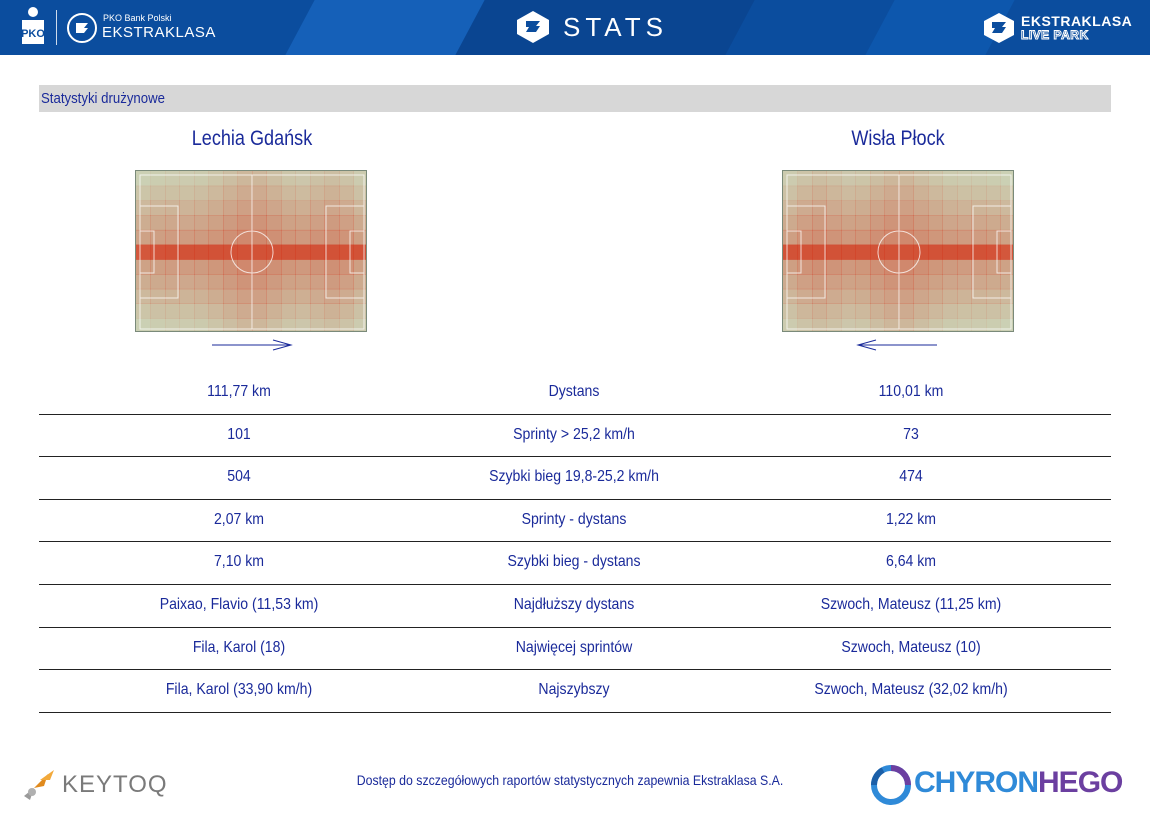 The width and height of the screenshot is (1150, 813). Describe the element at coordinates (239, 519) in the screenshot. I see `home-value: 2,07 km` at that location.